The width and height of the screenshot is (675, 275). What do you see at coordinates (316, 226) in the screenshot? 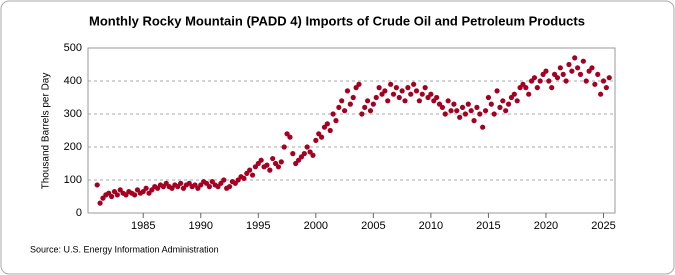
I see `x-tick-label: 2000` at bounding box center [316, 226].